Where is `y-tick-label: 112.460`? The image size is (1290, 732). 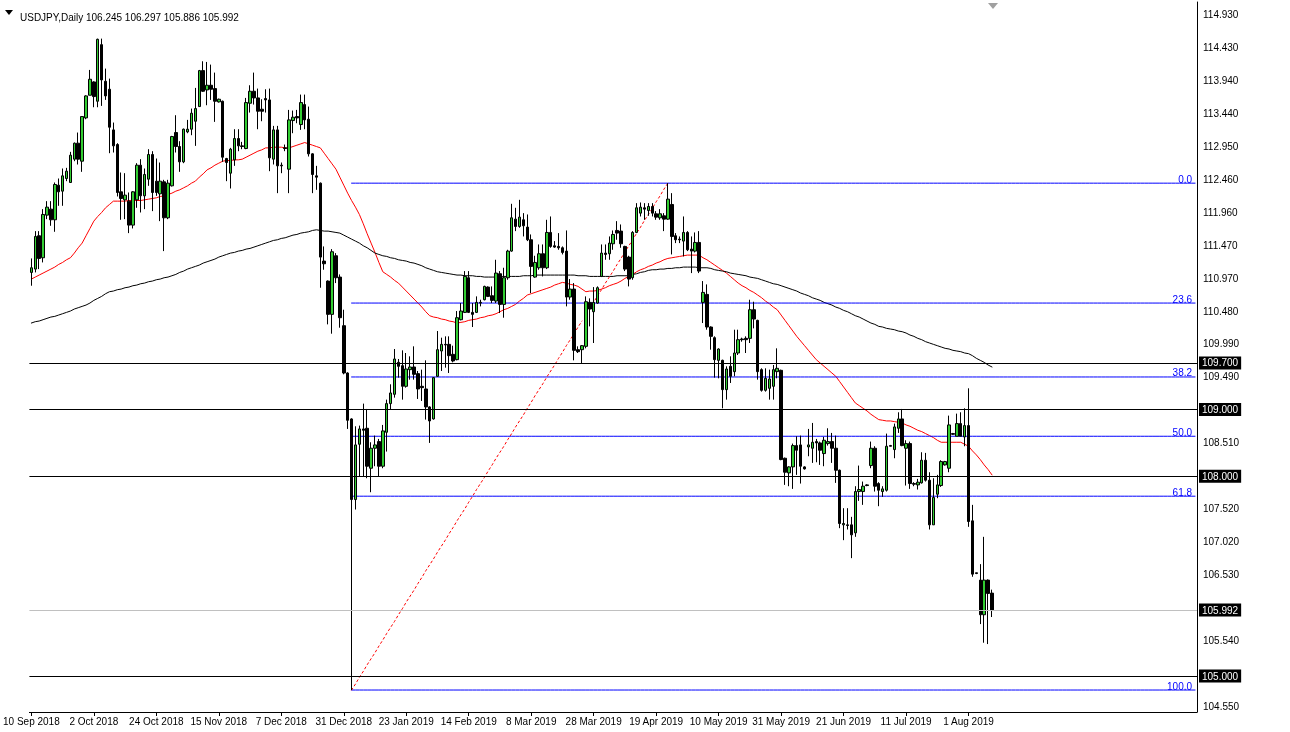
y-tick-label: 112.460 is located at coordinates (1221, 179).